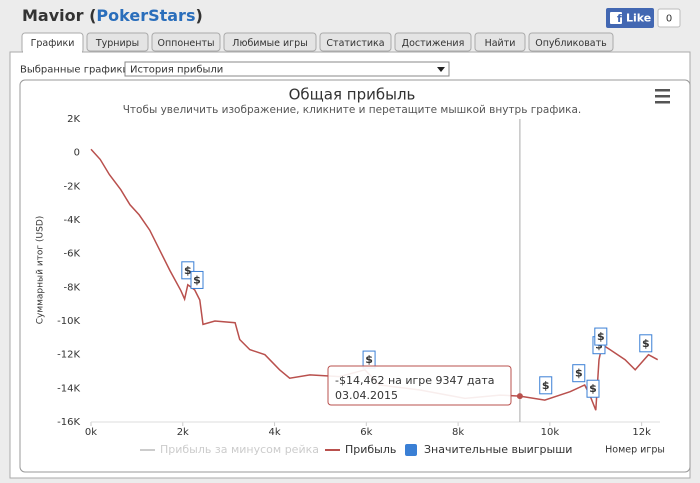  What do you see at coordinates (71, 186) in the screenshot?
I see `y-tick-label: -2K` at bounding box center [71, 186].